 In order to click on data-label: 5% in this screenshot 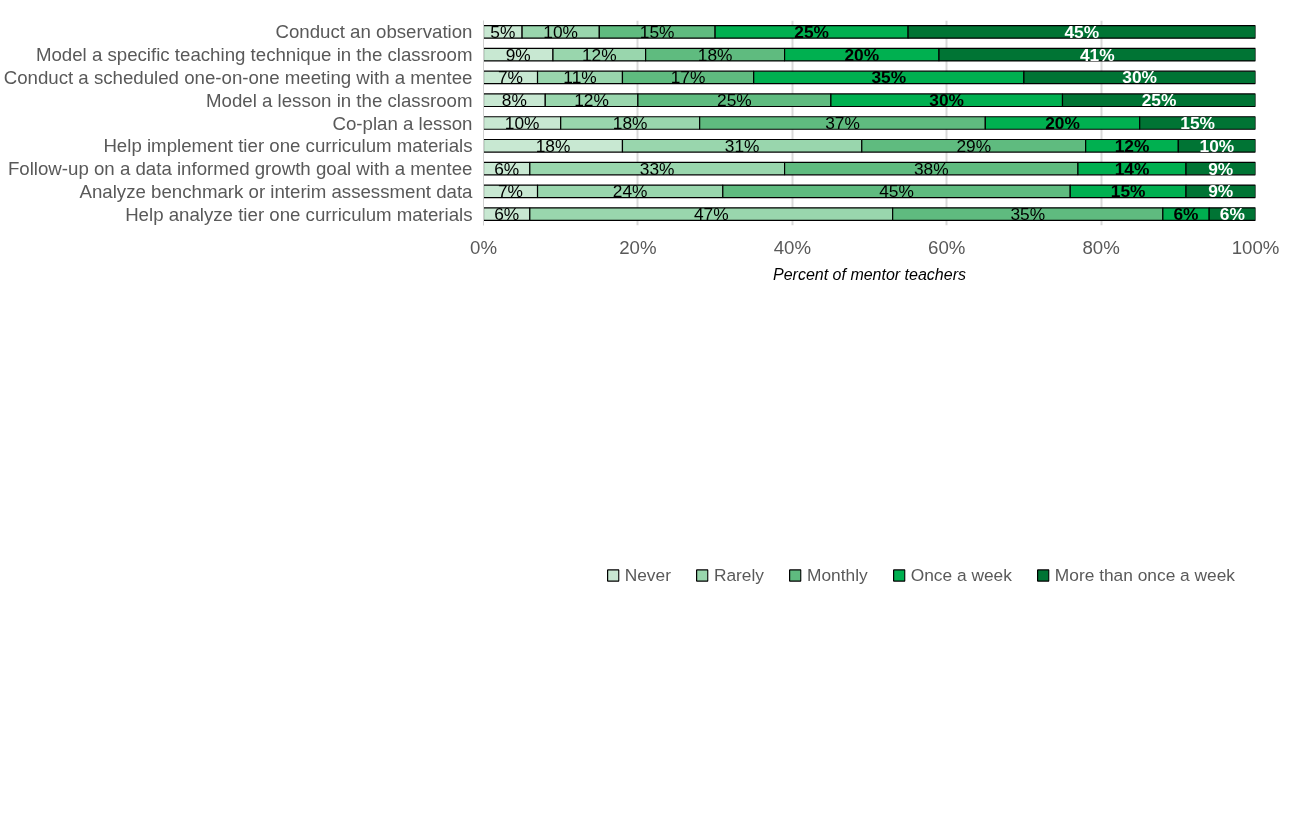, I will do `click(503, 31)`.